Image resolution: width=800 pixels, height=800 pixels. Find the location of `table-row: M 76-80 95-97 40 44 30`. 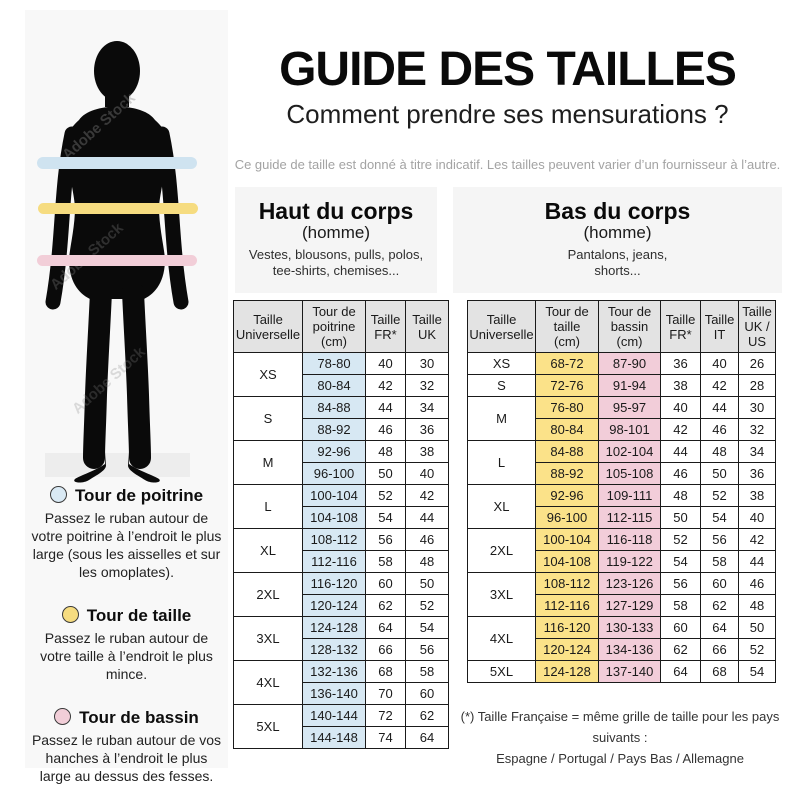

table-row: M 76-80 95-97 40 44 30 is located at coordinates (621, 418).